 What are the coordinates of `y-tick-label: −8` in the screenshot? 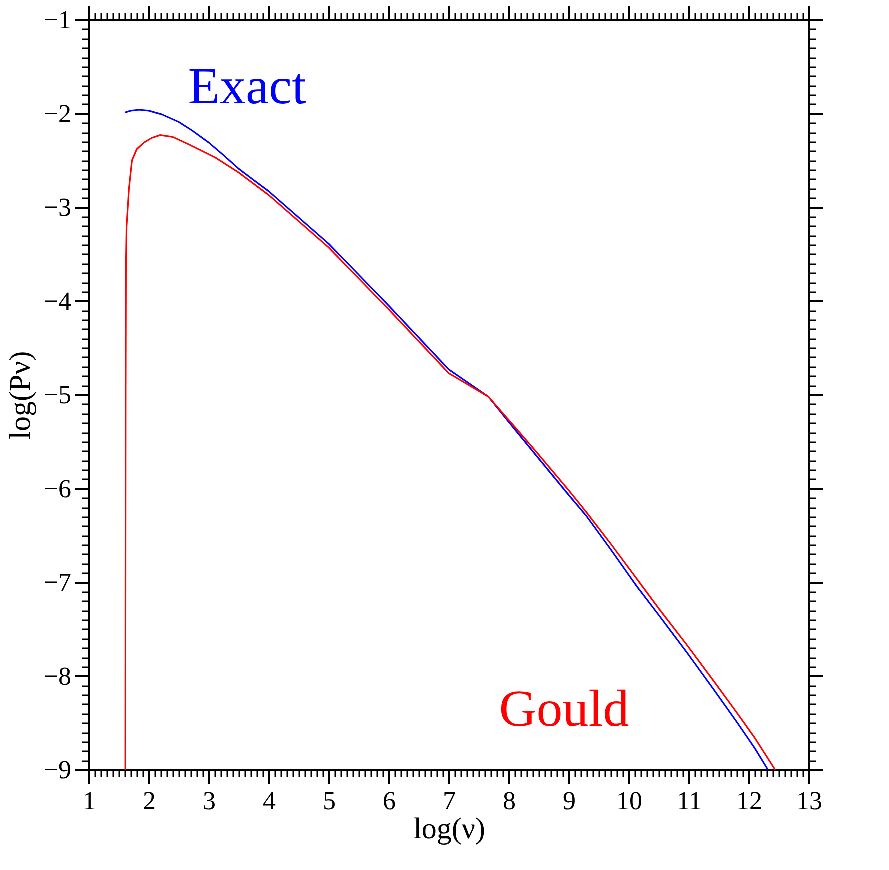 It's located at (58, 676).